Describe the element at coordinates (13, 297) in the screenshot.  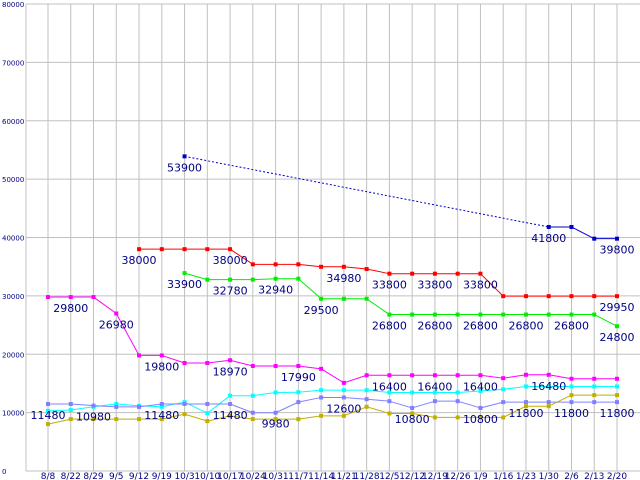
I see `y-tick-label: 30000` at that location.